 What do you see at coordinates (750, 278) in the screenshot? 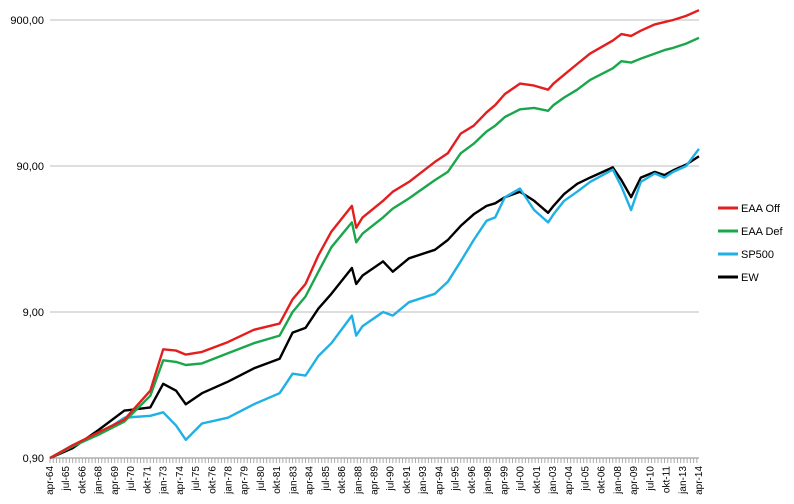
I see `legend-label: EW` at bounding box center [750, 278].